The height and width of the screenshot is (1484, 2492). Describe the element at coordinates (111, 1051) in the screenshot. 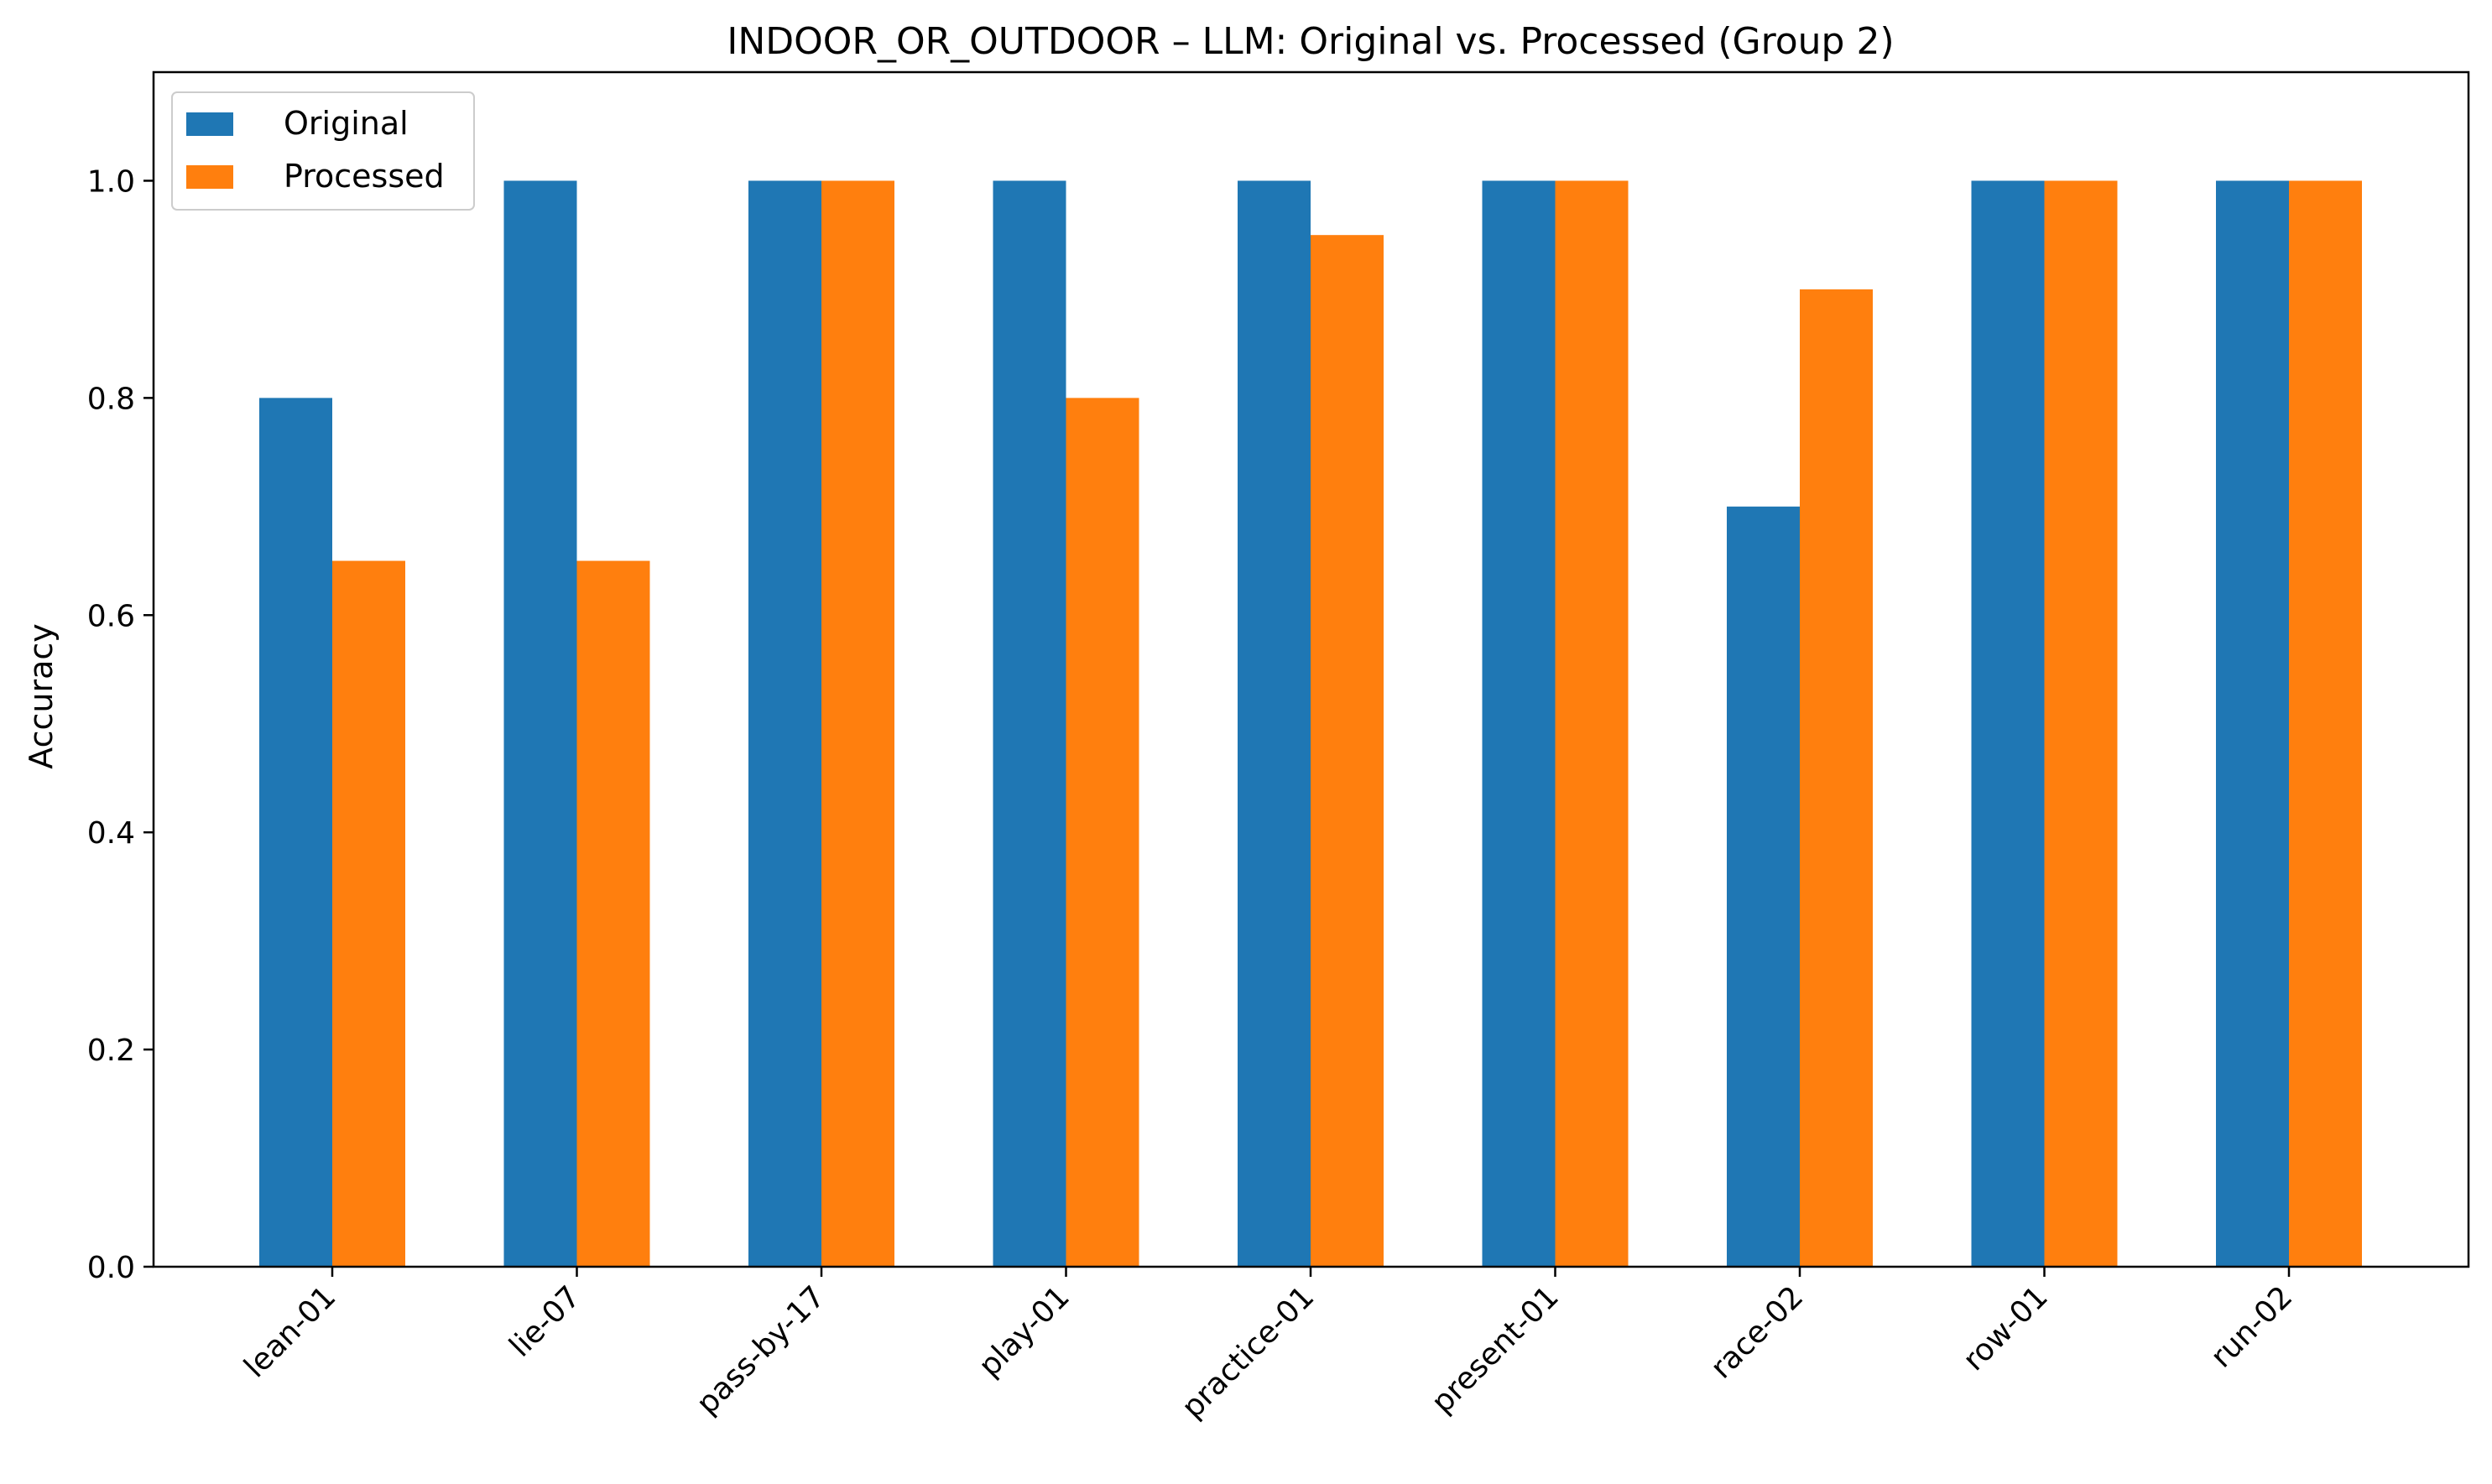

I see `y-tick-label: 0.2` at that location.